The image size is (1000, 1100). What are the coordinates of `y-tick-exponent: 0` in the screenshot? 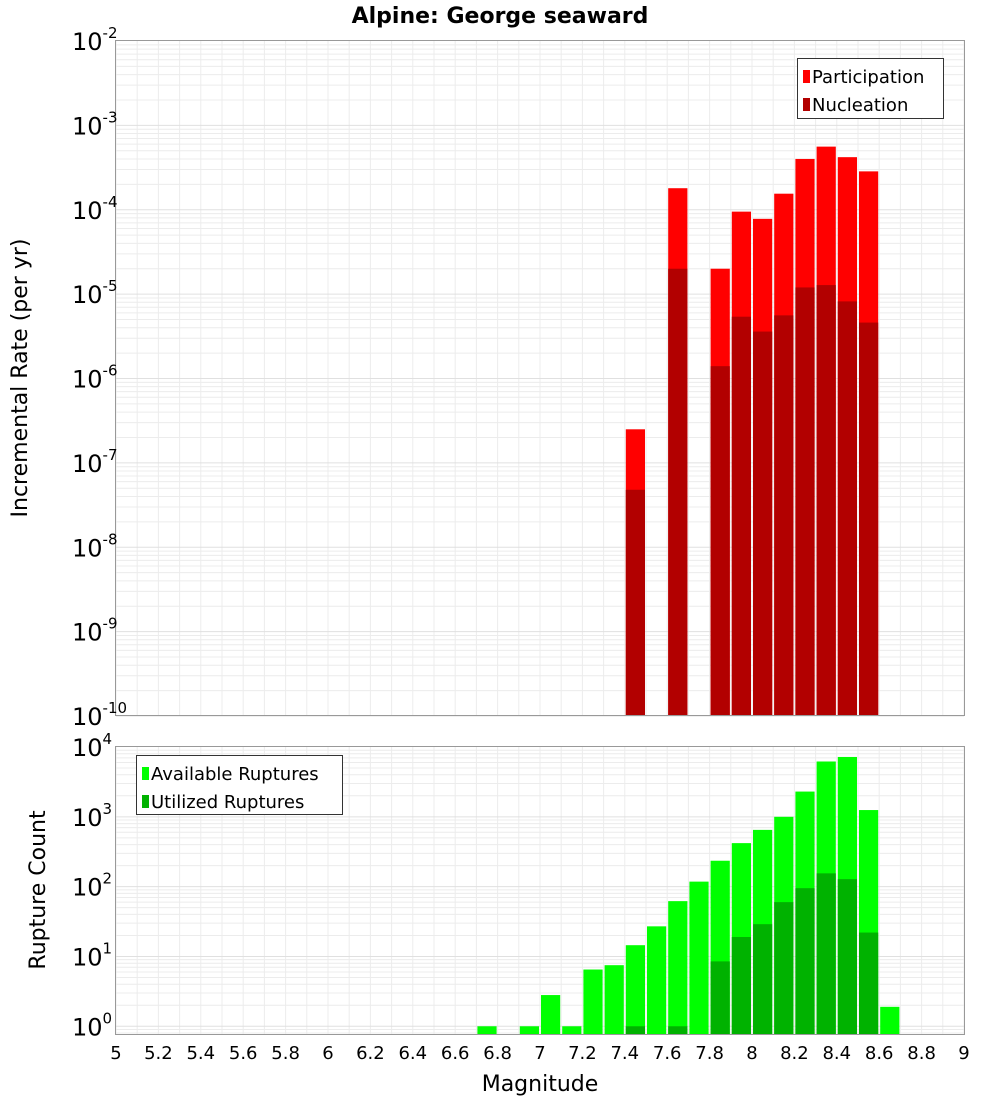 It's located at (108, 1018).